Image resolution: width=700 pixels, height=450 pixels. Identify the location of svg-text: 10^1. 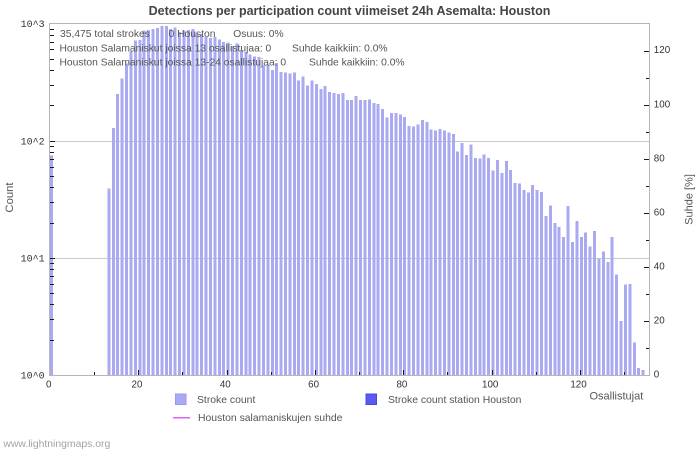
(33, 259).